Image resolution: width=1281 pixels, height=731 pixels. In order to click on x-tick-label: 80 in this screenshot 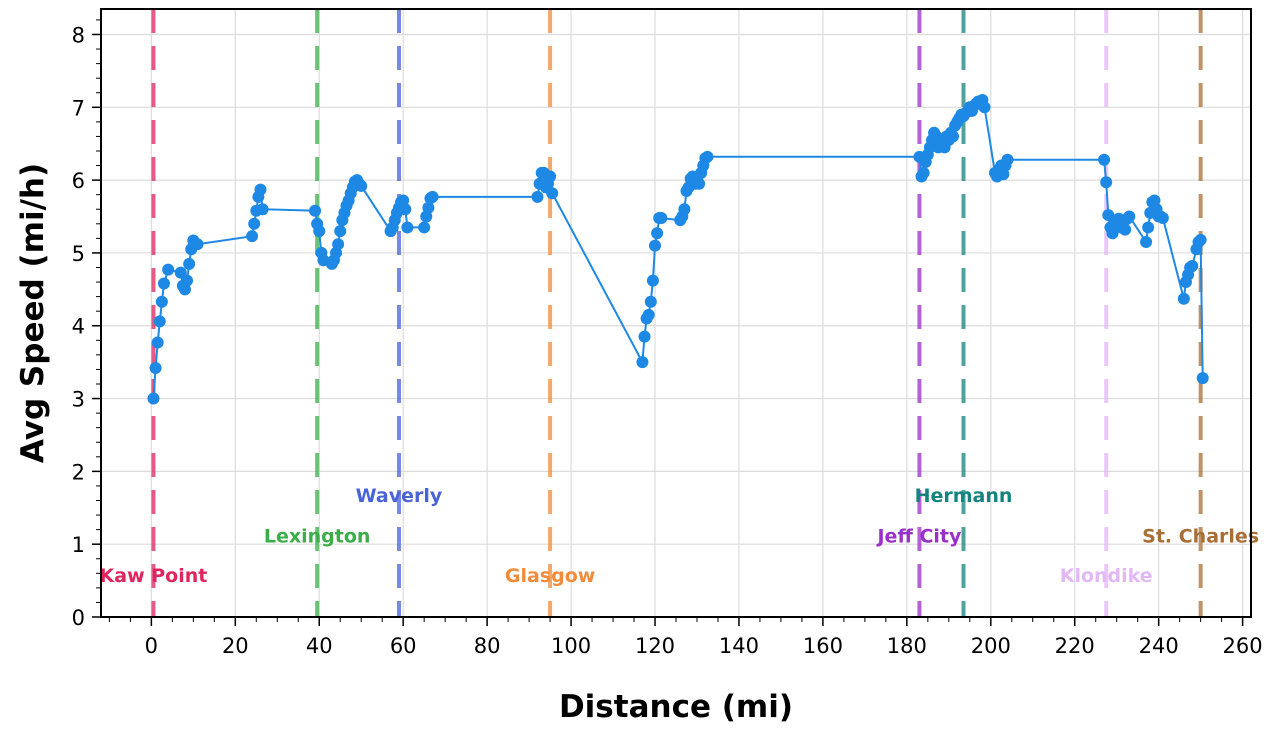, I will do `click(487, 646)`.